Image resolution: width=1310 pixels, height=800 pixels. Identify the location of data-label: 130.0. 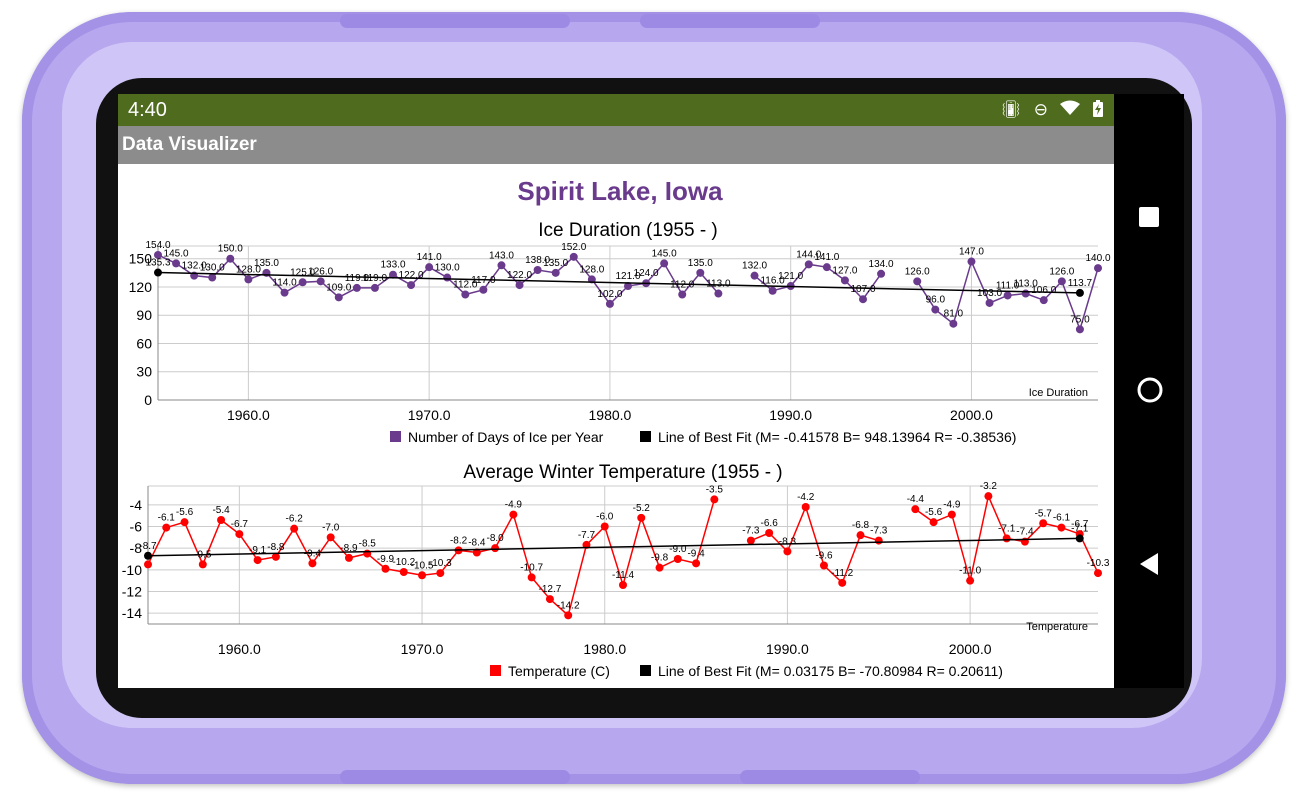
(212, 268).